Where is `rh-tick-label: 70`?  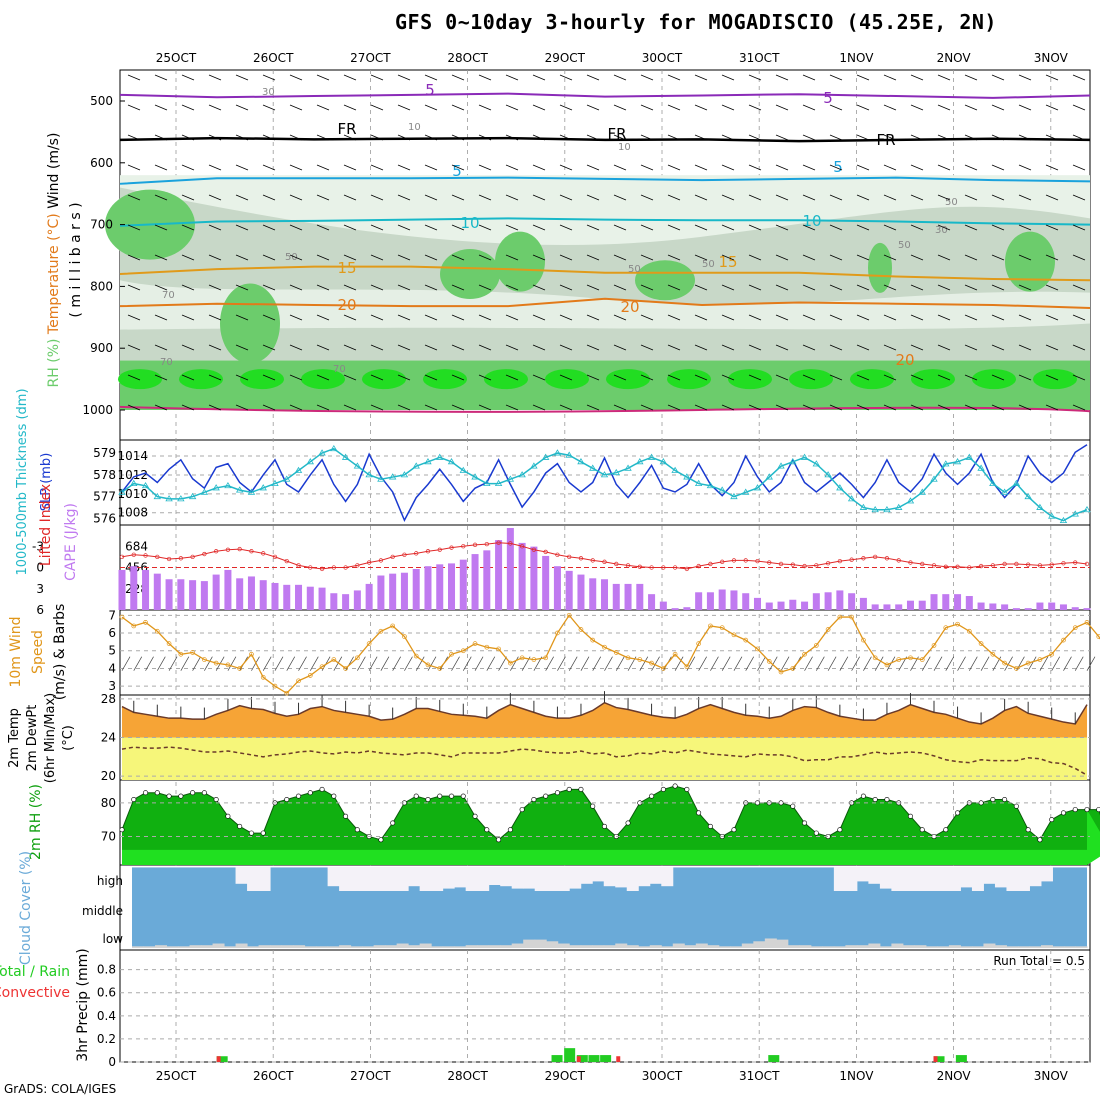 rh-tick-label: 70 is located at coordinates (108, 836).